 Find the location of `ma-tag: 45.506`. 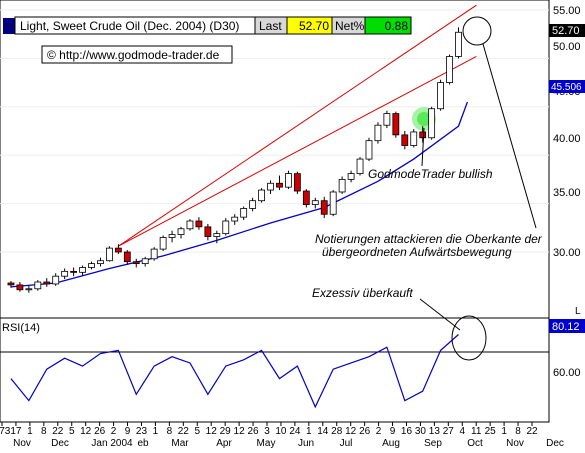

ma-tag: 45.506 is located at coordinates (566, 87).